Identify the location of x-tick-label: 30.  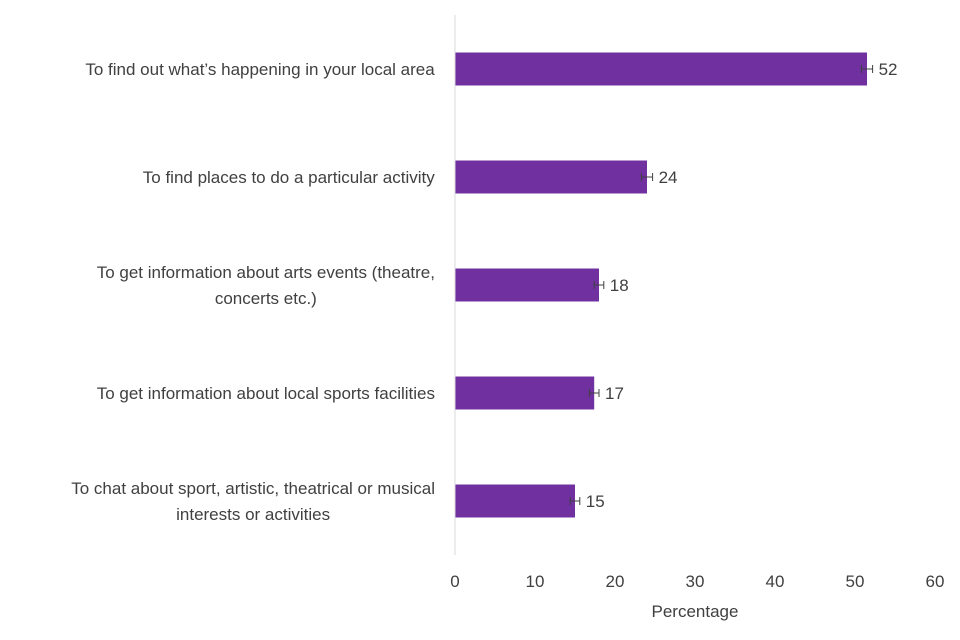
(695, 581).